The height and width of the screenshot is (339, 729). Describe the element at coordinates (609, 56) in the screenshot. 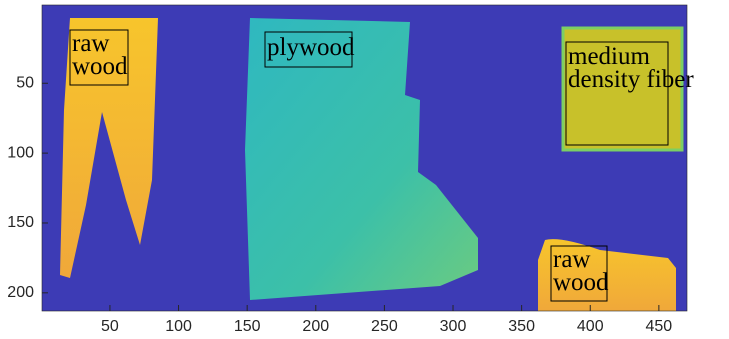

I see `annotation-text: medium` at that location.